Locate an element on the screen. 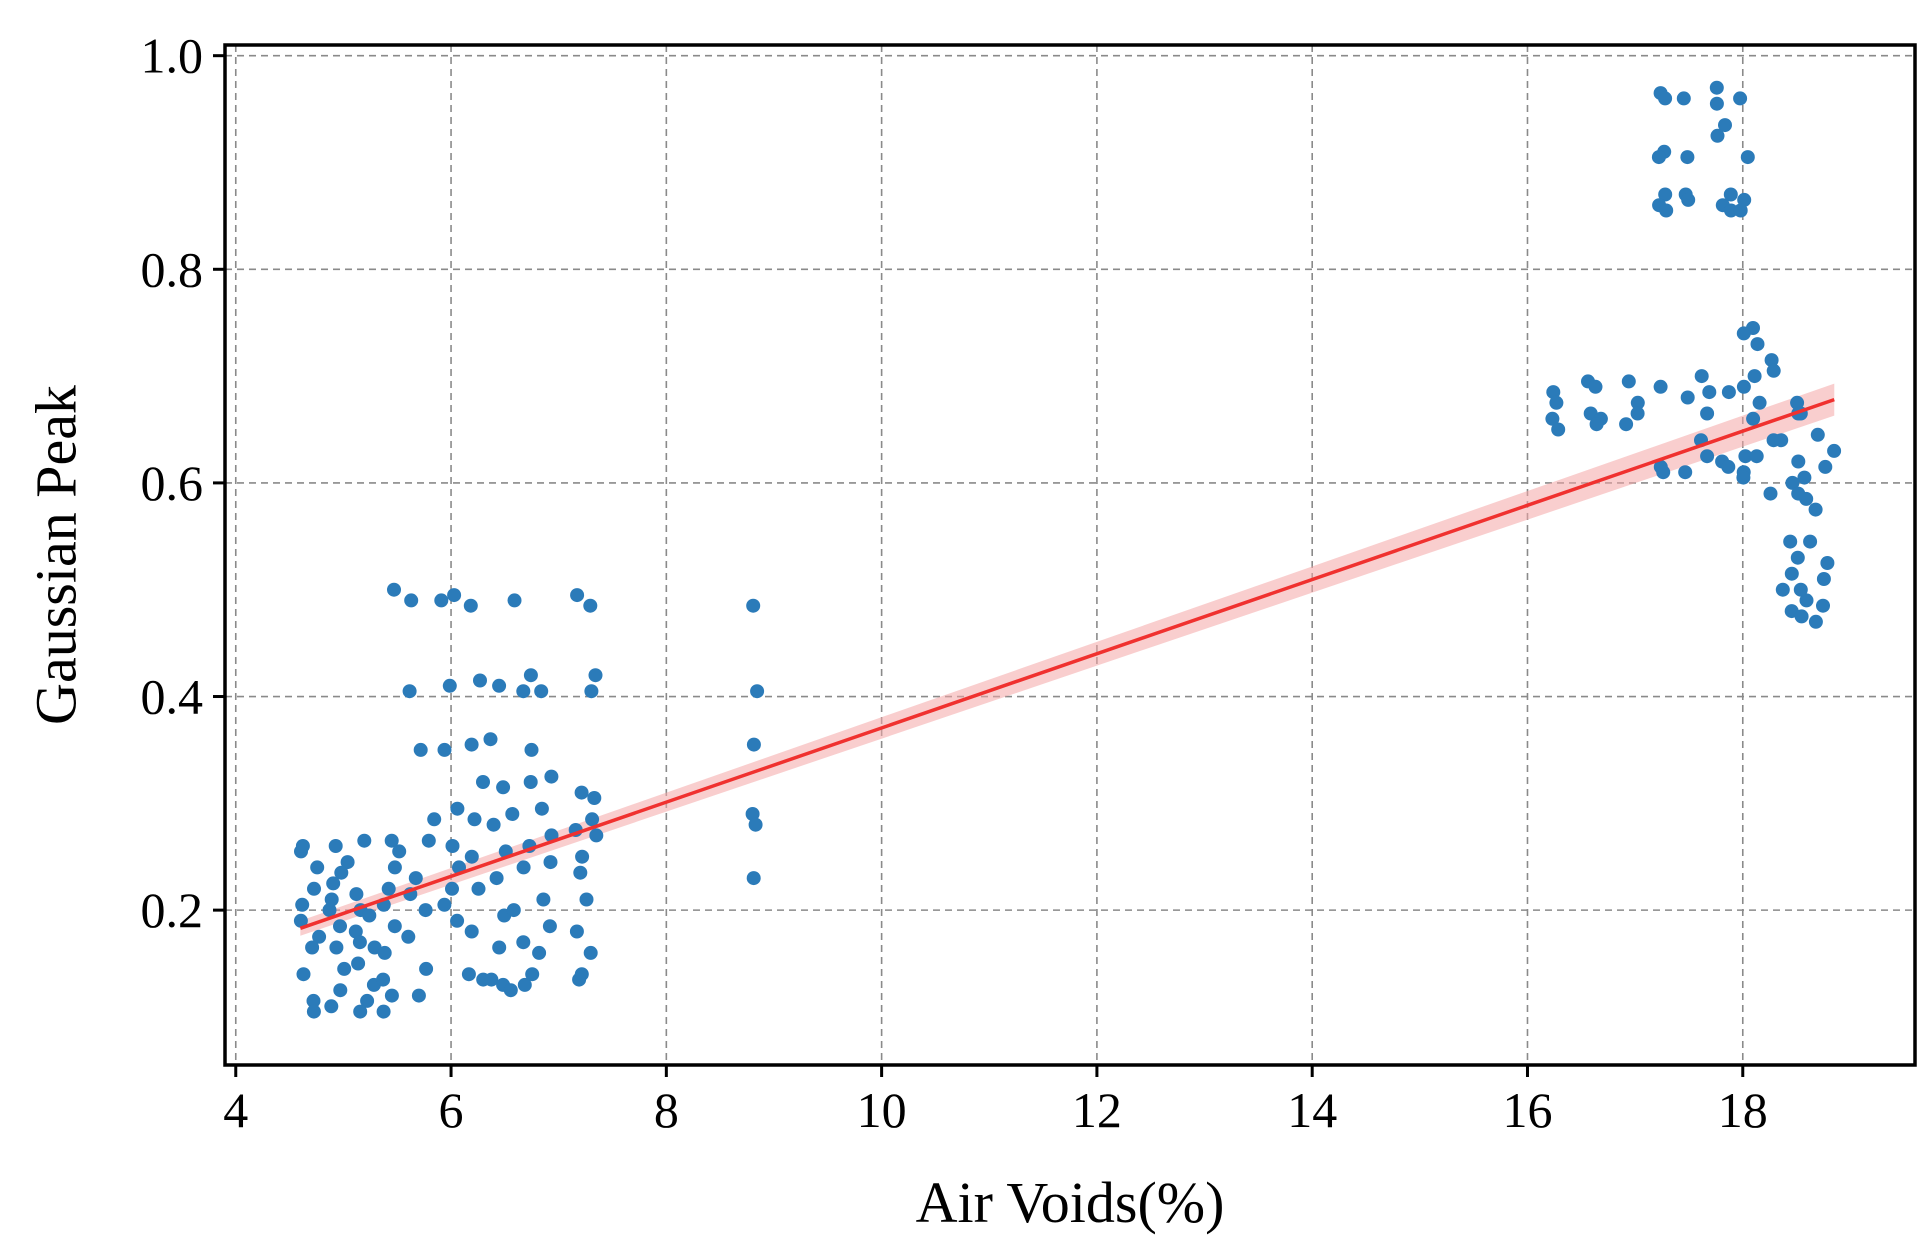 The width and height of the screenshot is (1929, 1254). x-tick-label: 16 is located at coordinates (1527, 1110).